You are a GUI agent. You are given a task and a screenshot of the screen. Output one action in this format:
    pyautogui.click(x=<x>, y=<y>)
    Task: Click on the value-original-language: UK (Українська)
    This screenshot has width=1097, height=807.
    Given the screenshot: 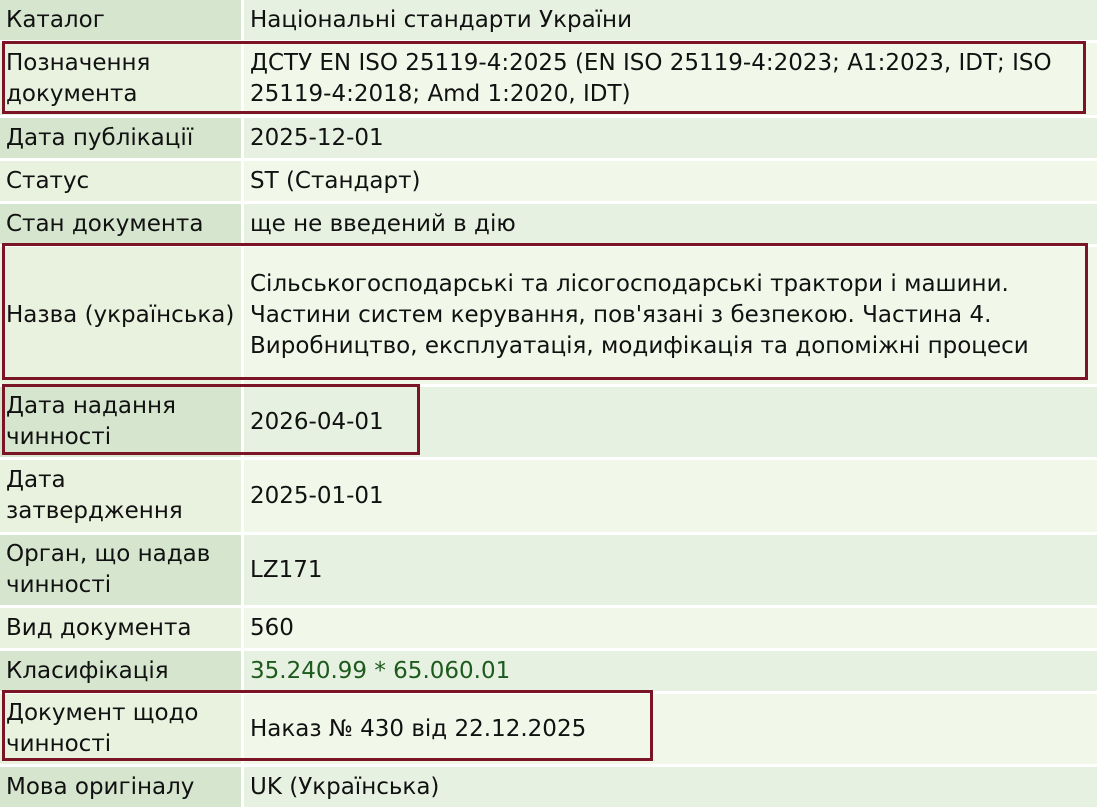 What is the action you would take?
    pyautogui.click(x=670, y=787)
    